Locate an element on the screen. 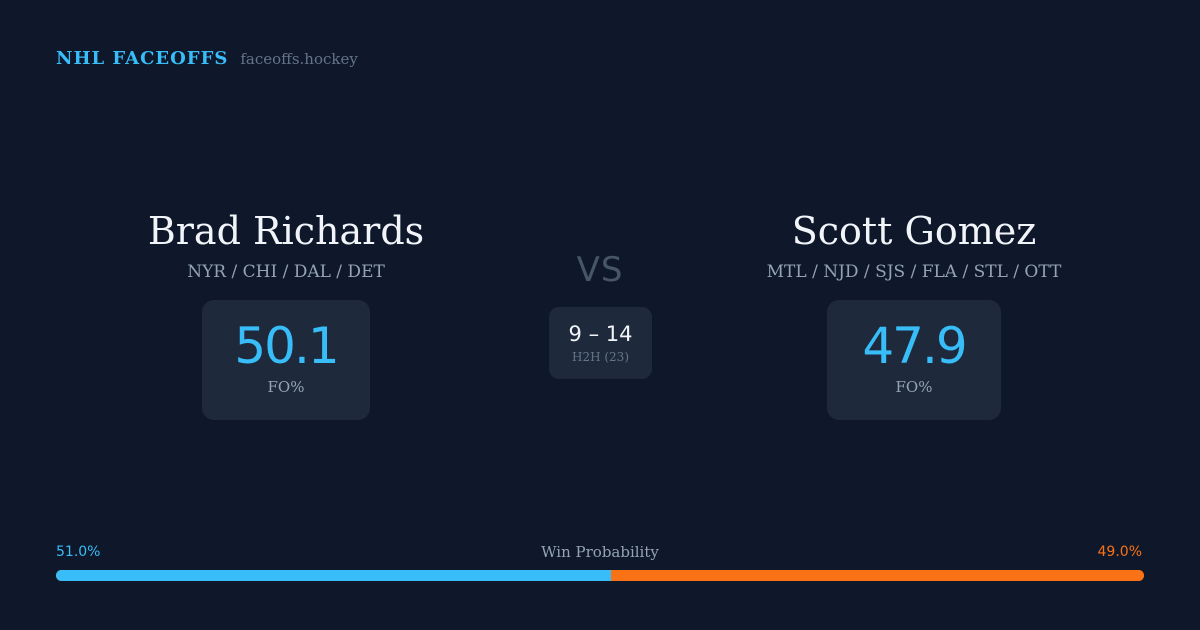 The width and height of the screenshot is (1200, 630). player-right-fo-label: FO% is located at coordinates (914, 387).